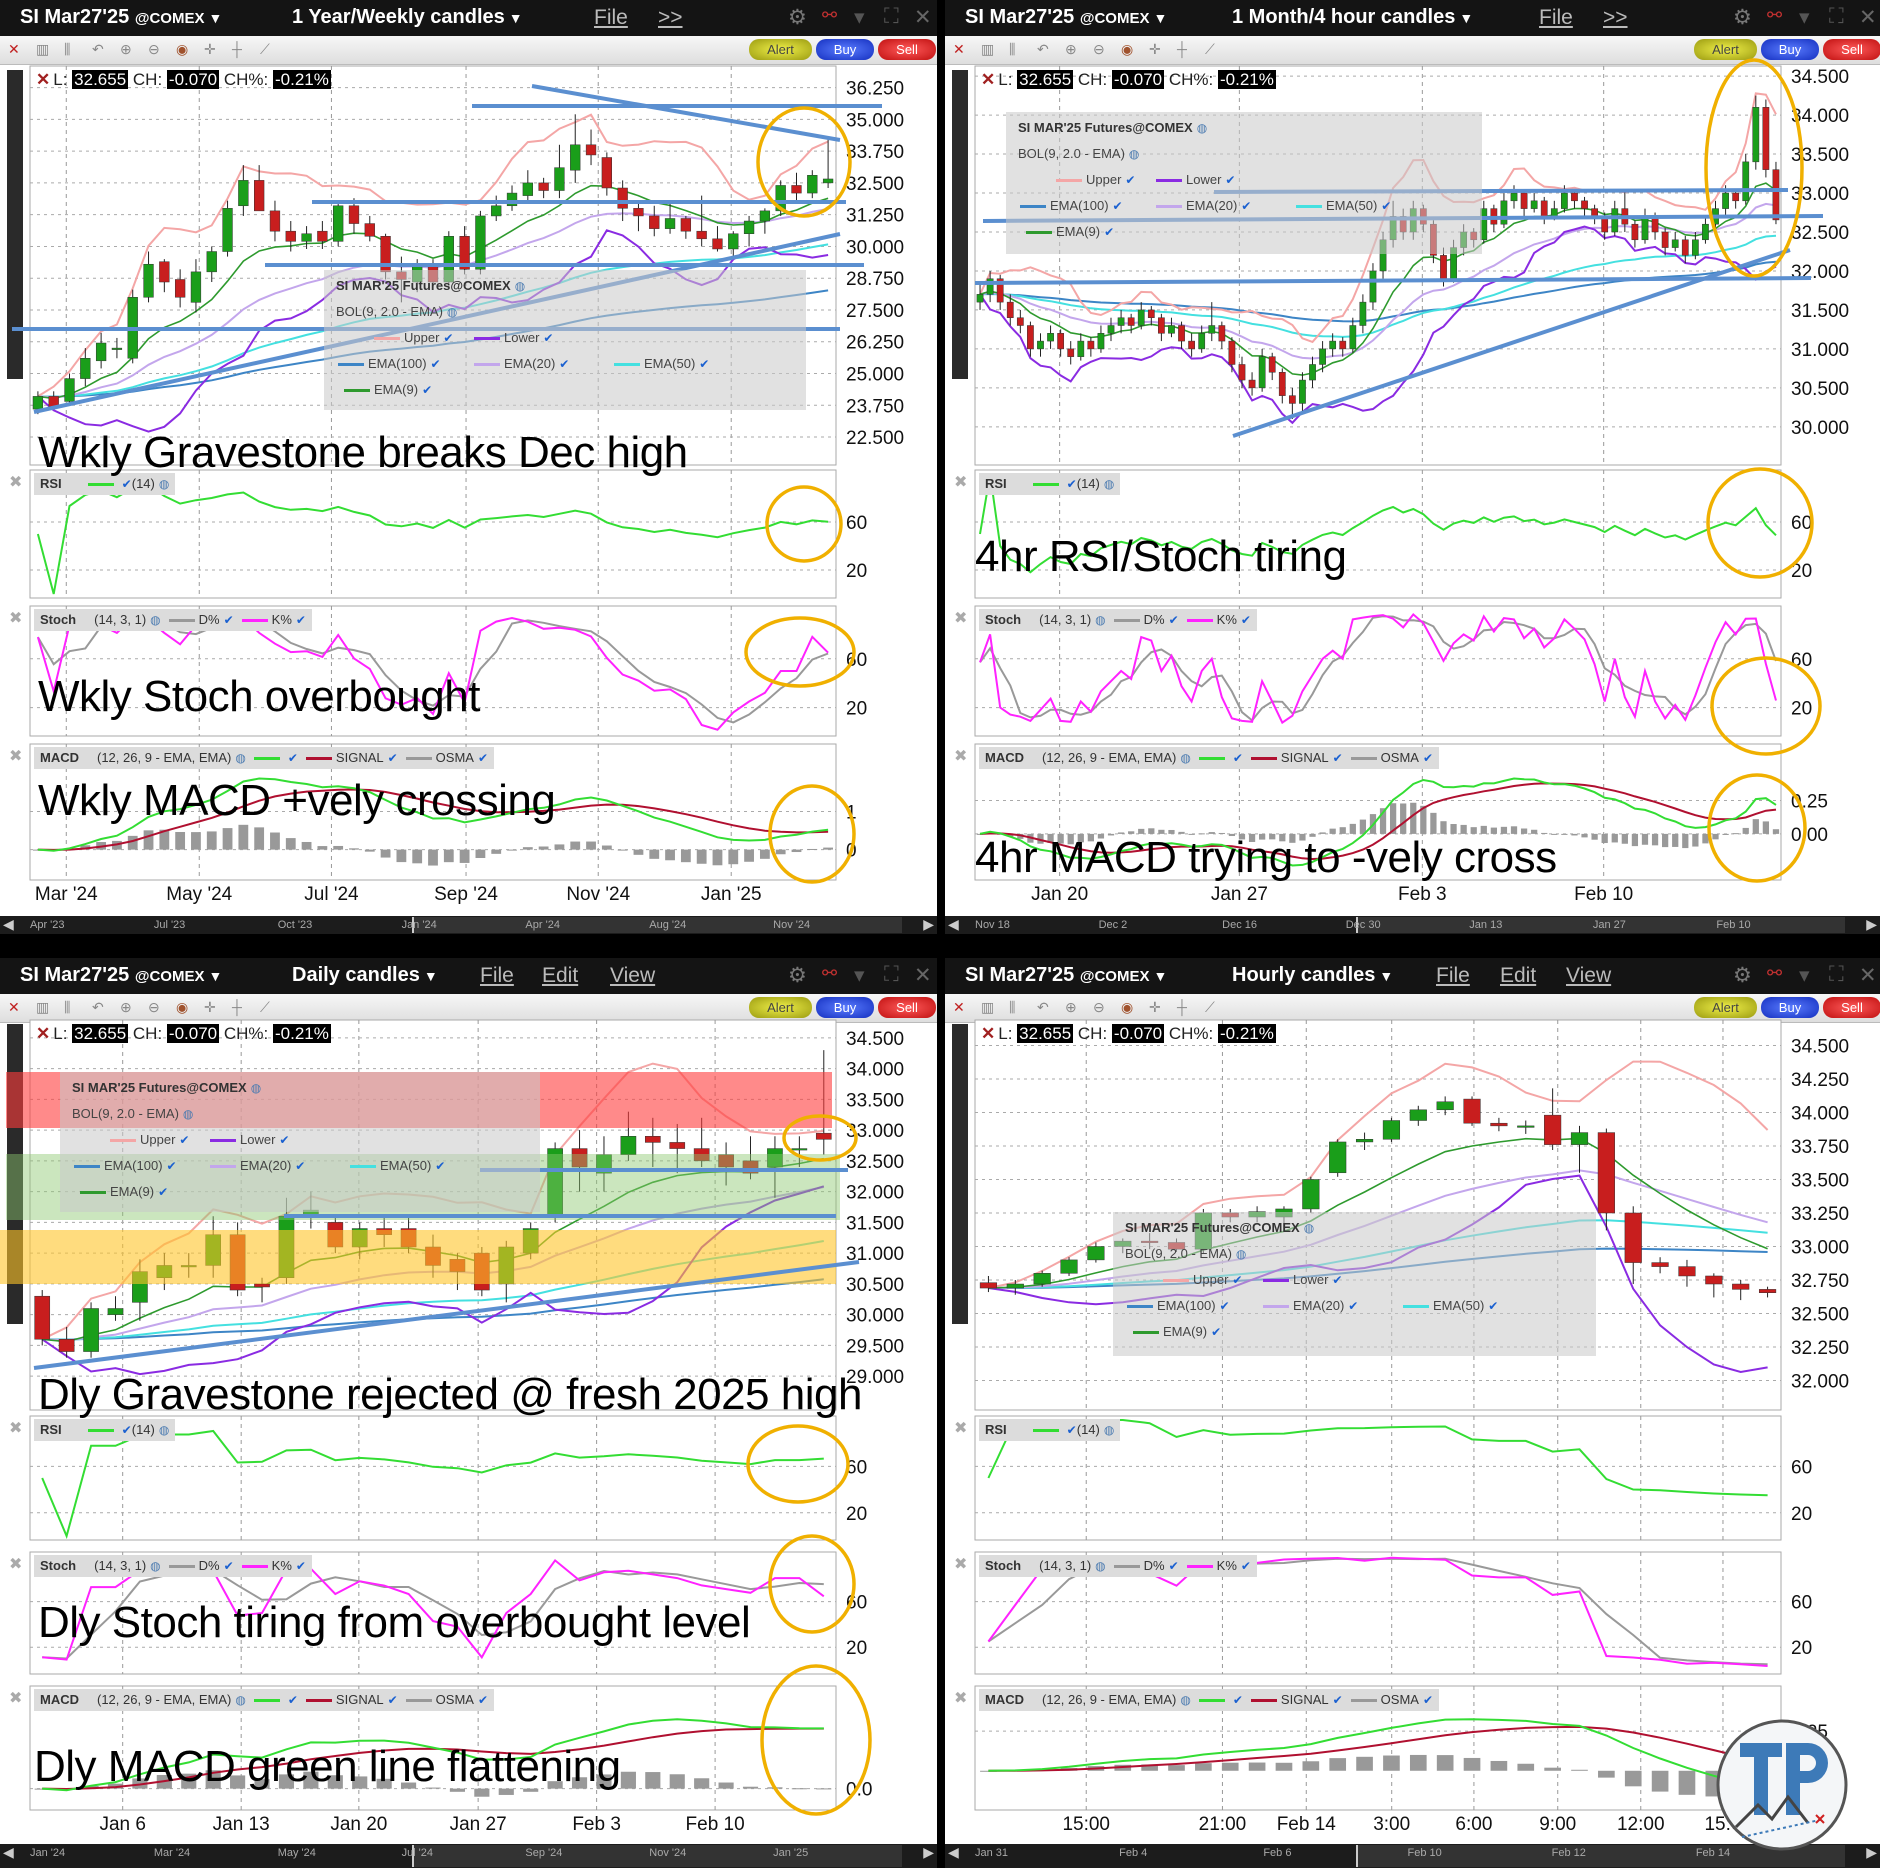 This screenshot has width=1880, height=1868. What do you see at coordinates (560, 975) in the screenshot?
I see `menu-edit: Edit` at bounding box center [560, 975].